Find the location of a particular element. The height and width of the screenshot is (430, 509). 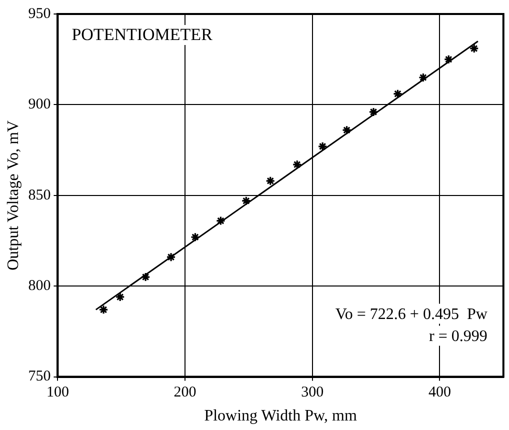

annotation: r = 0.999 is located at coordinates (458, 336).